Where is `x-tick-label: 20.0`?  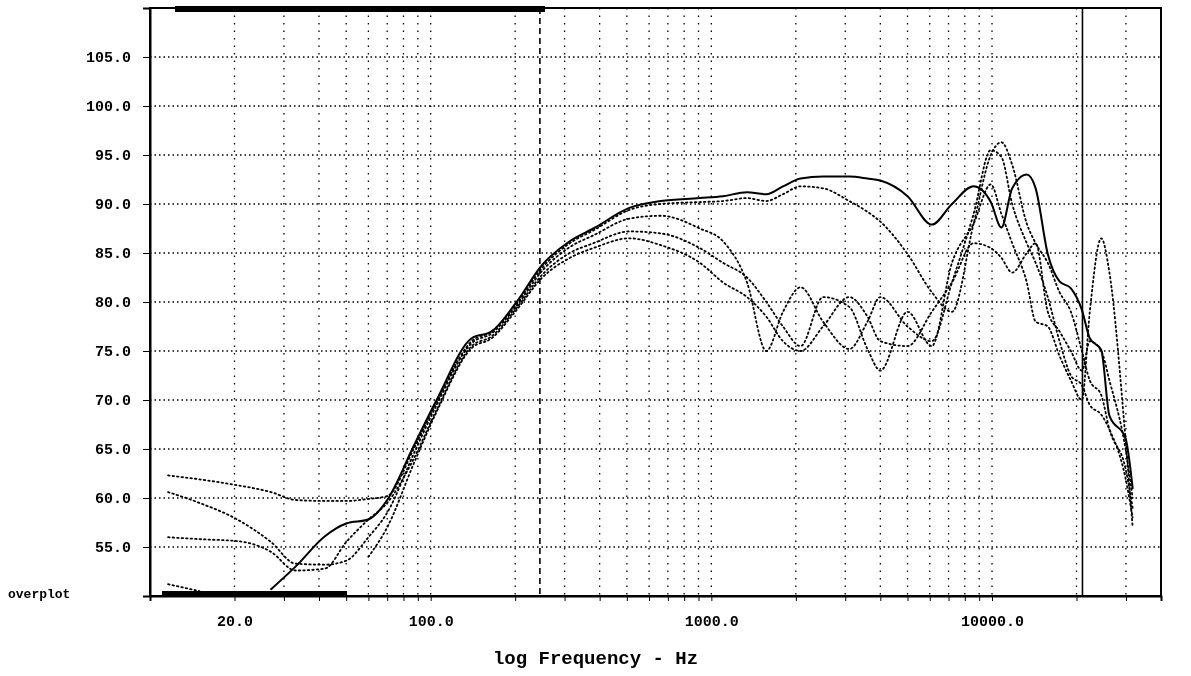 x-tick-label: 20.0 is located at coordinates (234, 622).